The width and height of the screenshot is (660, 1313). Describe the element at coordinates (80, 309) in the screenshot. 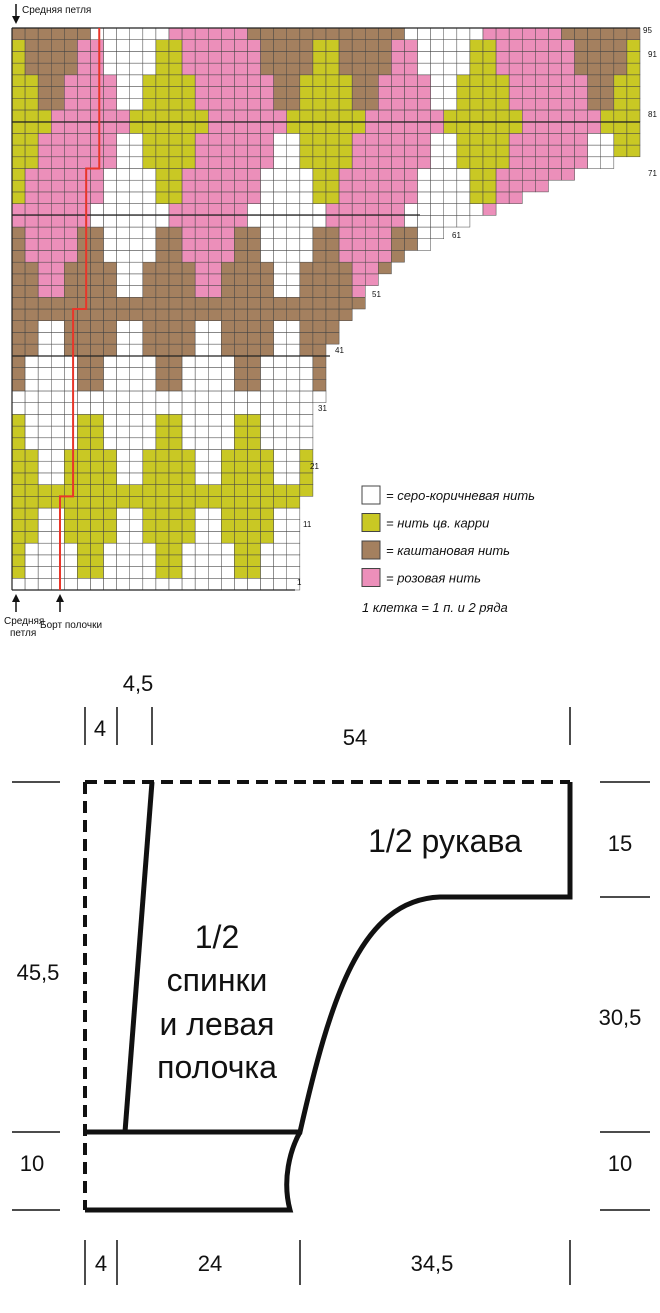

I see `edge-line` at that location.